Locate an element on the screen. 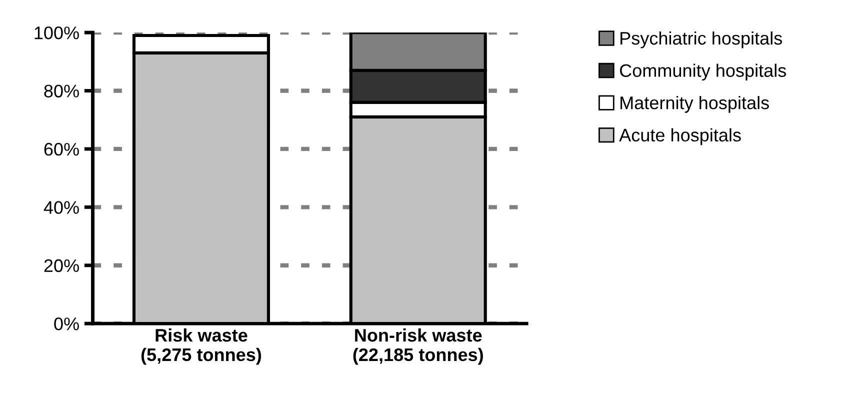 The width and height of the screenshot is (859, 407). y-tick-label: 80% is located at coordinates (61, 91).